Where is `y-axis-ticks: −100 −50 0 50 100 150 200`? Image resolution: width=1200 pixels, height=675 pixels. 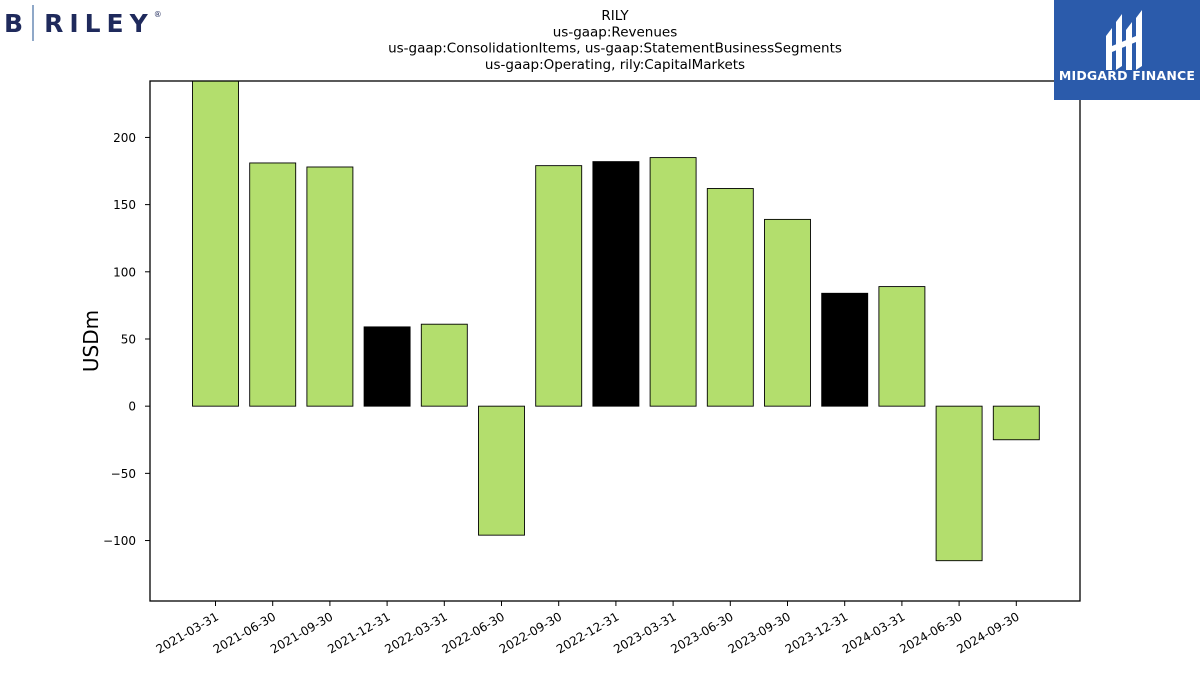 y-axis-ticks: −100 −50 0 50 100 150 200 is located at coordinates (126, 339).